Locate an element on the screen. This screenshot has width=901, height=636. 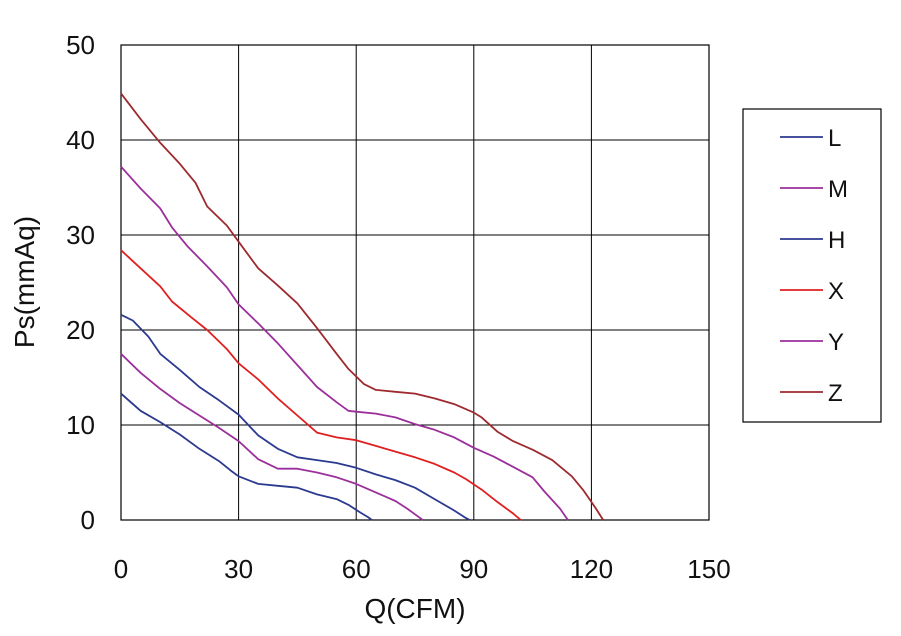
legend-label-Z: Z is located at coordinates (835, 393).